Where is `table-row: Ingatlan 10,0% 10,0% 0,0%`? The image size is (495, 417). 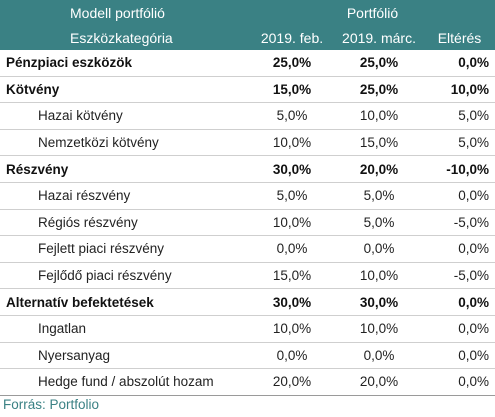 table-row: Ingatlan 10,0% 10,0% 0,0% is located at coordinates (247, 329).